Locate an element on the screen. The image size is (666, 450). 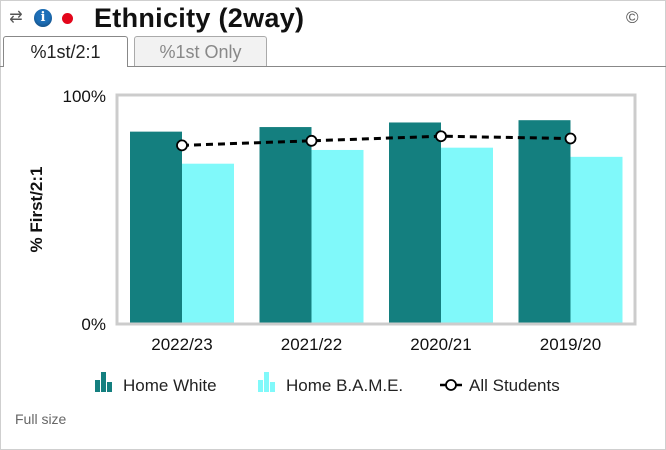
legend-all-students-label: All Students is located at coordinates (514, 385).